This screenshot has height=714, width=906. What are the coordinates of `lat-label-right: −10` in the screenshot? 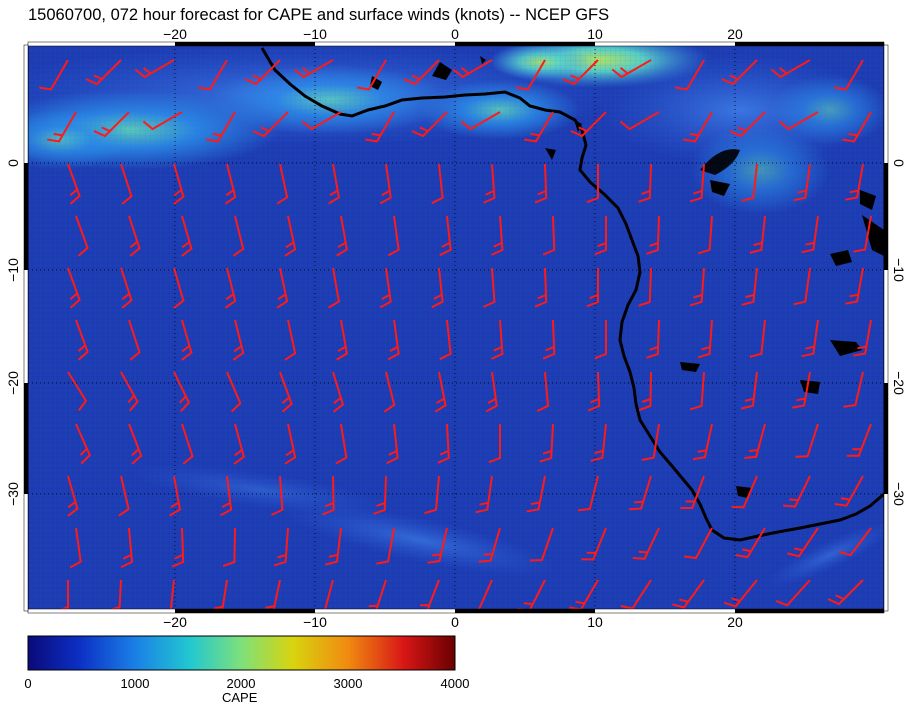 It's located at (898, 270).